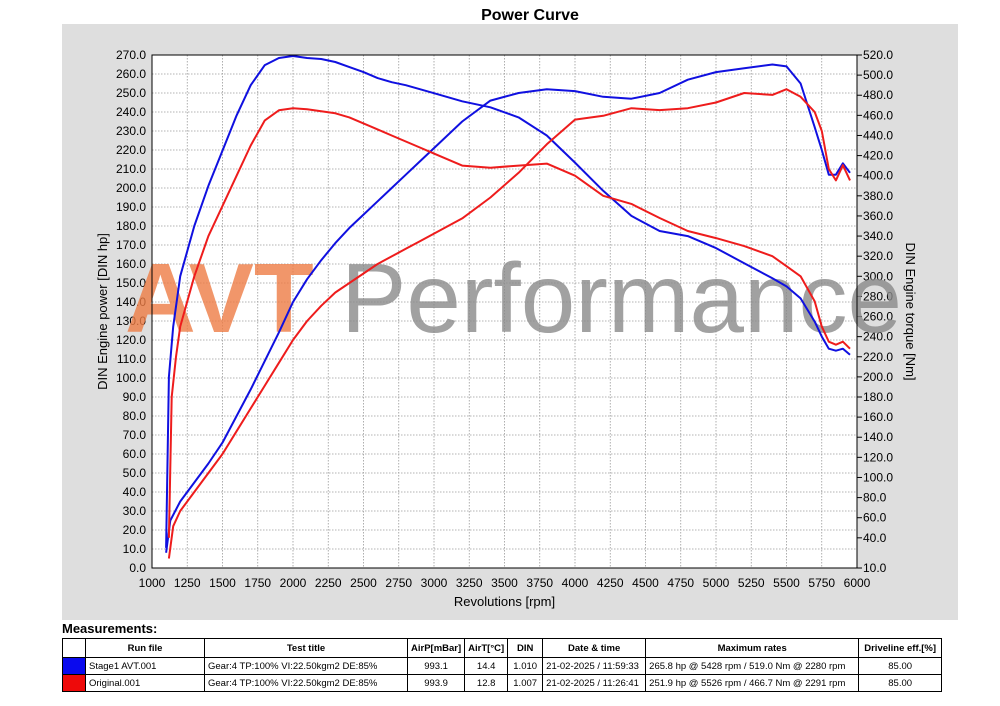  Describe the element at coordinates (594, 683) in the screenshot. I see `datetime-cell: 21-02-2025 / 11:26:41` at that location.